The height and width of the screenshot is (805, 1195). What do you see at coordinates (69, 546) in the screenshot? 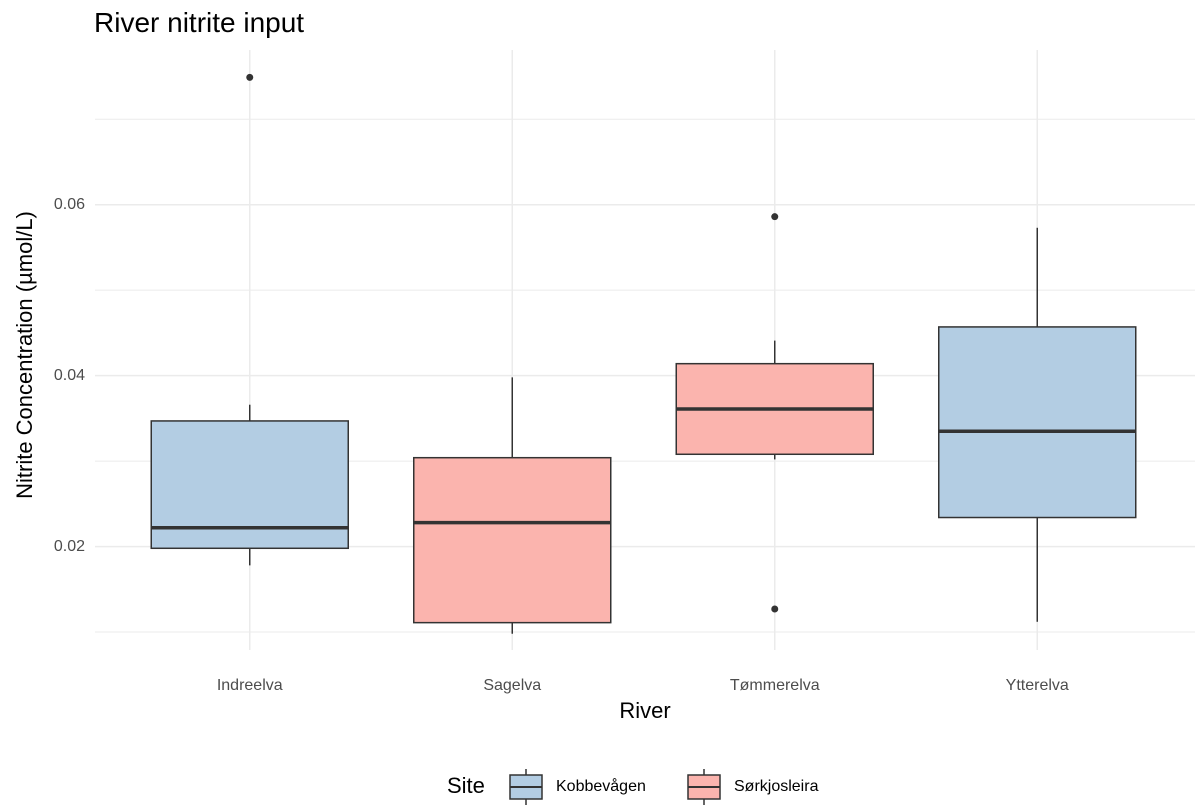
I see `y-tick-label: 0.02` at bounding box center [69, 546].